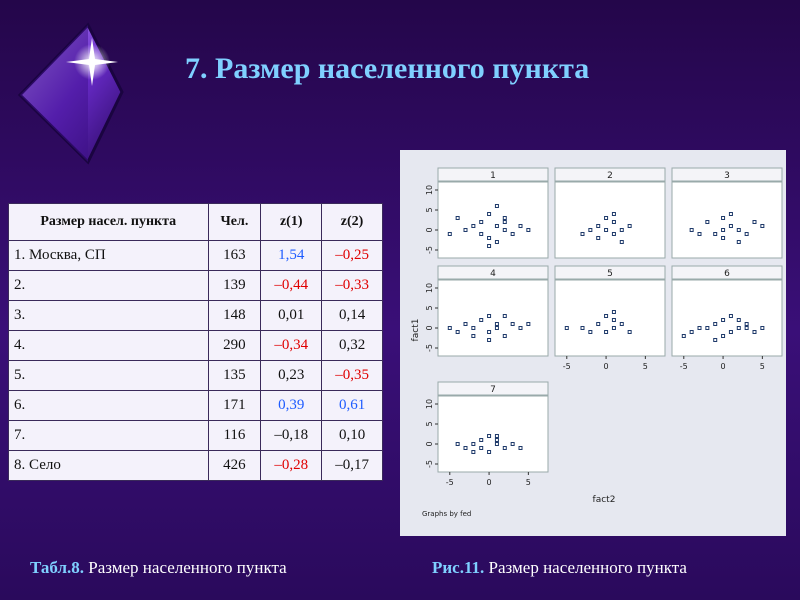 The width and height of the screenshot is (800, 600). Describe the element at coordinates (604, 500) in the screenshot. I see `x-axis-label: fact2` at that location.